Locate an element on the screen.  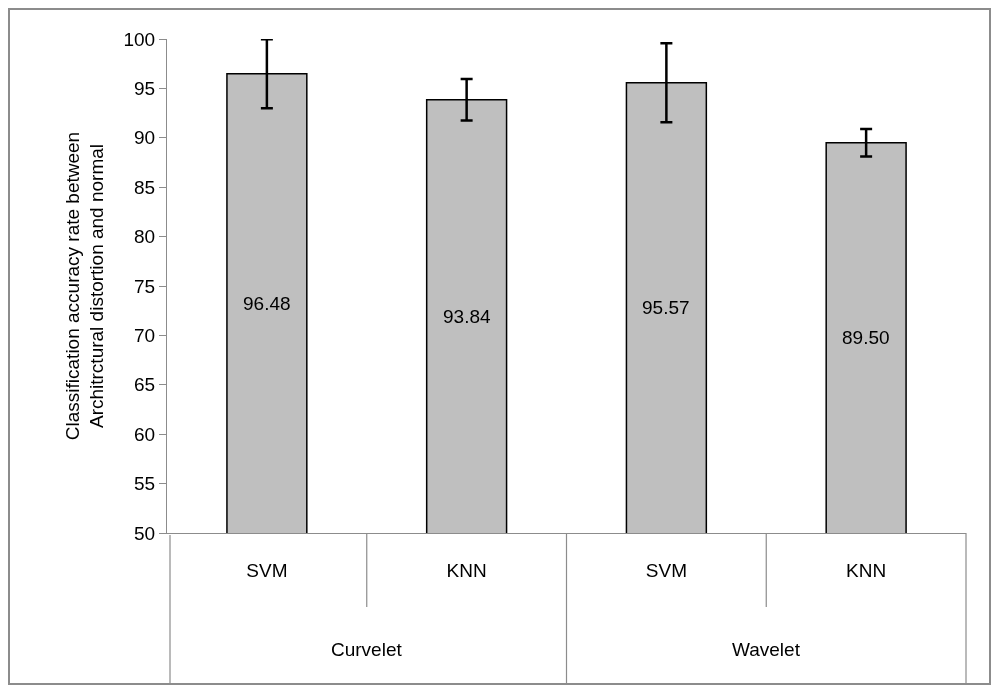
y-tick-label: 55 is located at coordinates (144, 484).